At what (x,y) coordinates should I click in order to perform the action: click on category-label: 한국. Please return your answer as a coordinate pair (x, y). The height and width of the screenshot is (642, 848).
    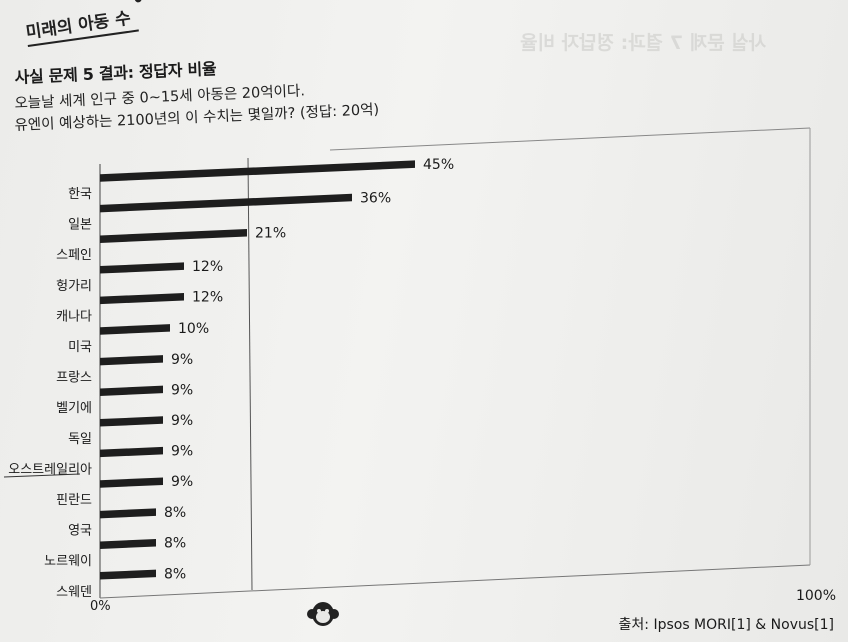
    Looking at the image, I should click on (80, 194).